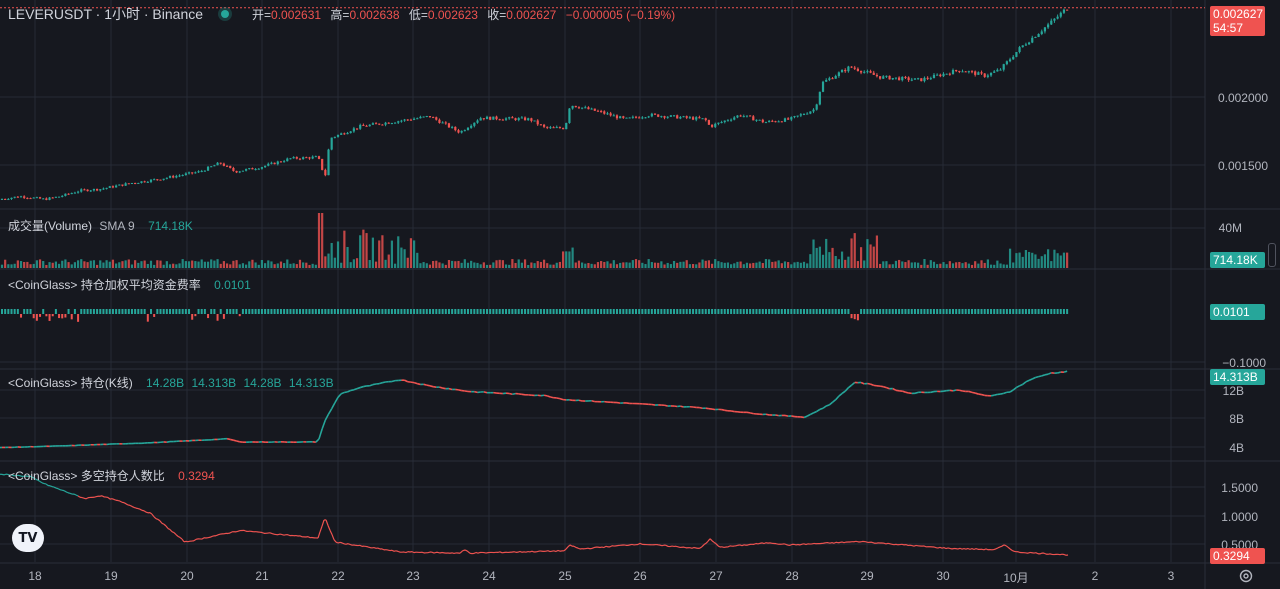  Describe the element at coordinates (111, 476) in the screenshot. I see `ratio-legend: <CoinGlass> 多空持仓人数比 0.3294` at that location.